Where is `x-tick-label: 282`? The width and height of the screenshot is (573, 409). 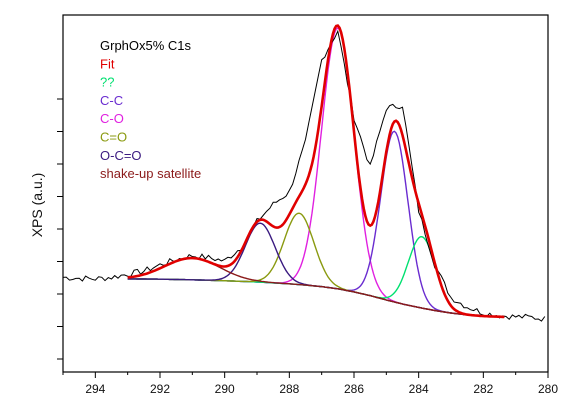
x-tick-label: 282 is located at coordinates (483, 389).